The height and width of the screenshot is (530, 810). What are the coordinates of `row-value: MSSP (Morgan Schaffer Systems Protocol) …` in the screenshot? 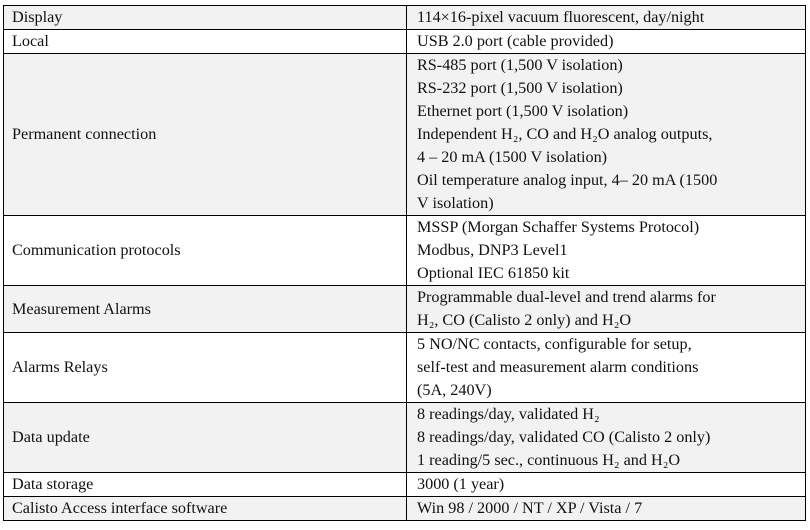 It's located at (606, 250).